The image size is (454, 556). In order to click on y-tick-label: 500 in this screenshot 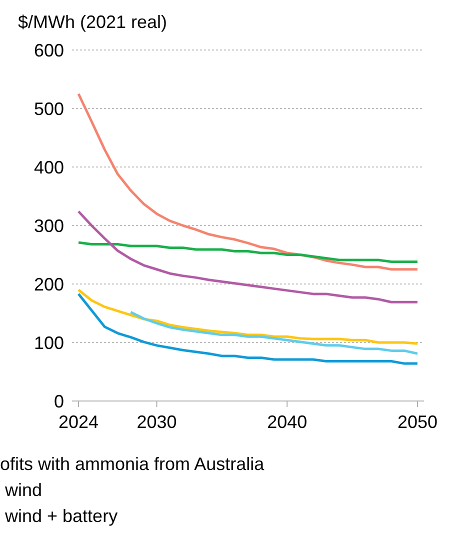, I will do `click(49, 108)`.